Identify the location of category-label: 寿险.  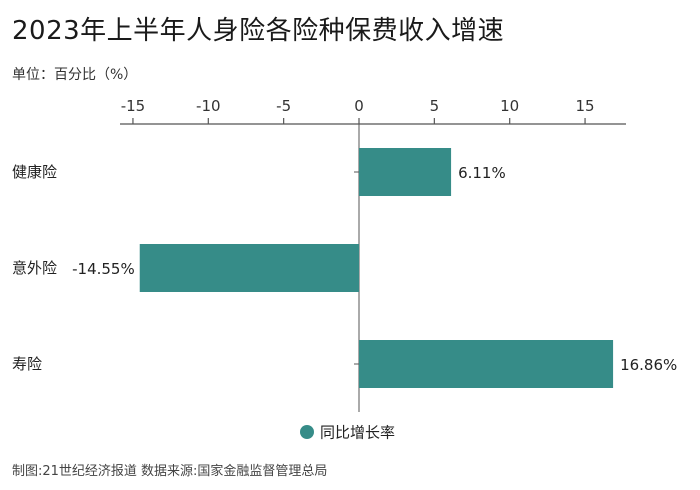
(27, 364).